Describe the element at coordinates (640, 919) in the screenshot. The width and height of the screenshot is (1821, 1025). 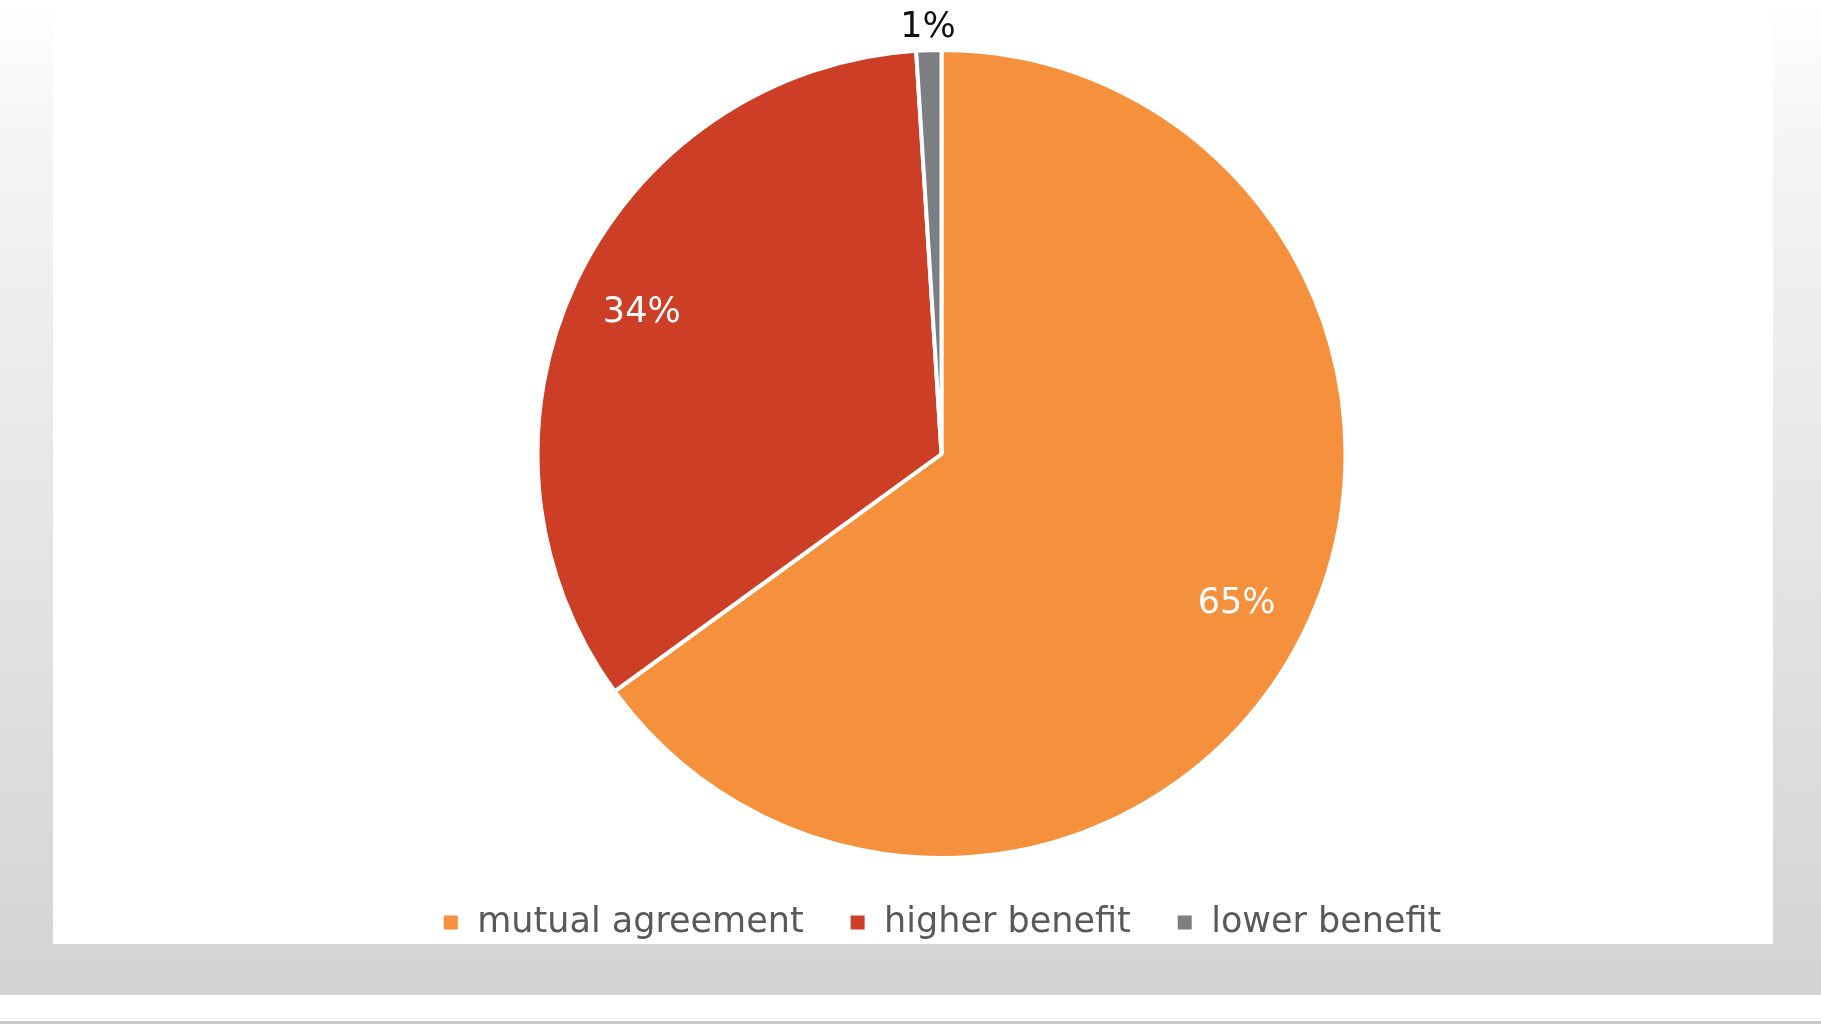
I see `legend-label: mutual agreement` at that location.